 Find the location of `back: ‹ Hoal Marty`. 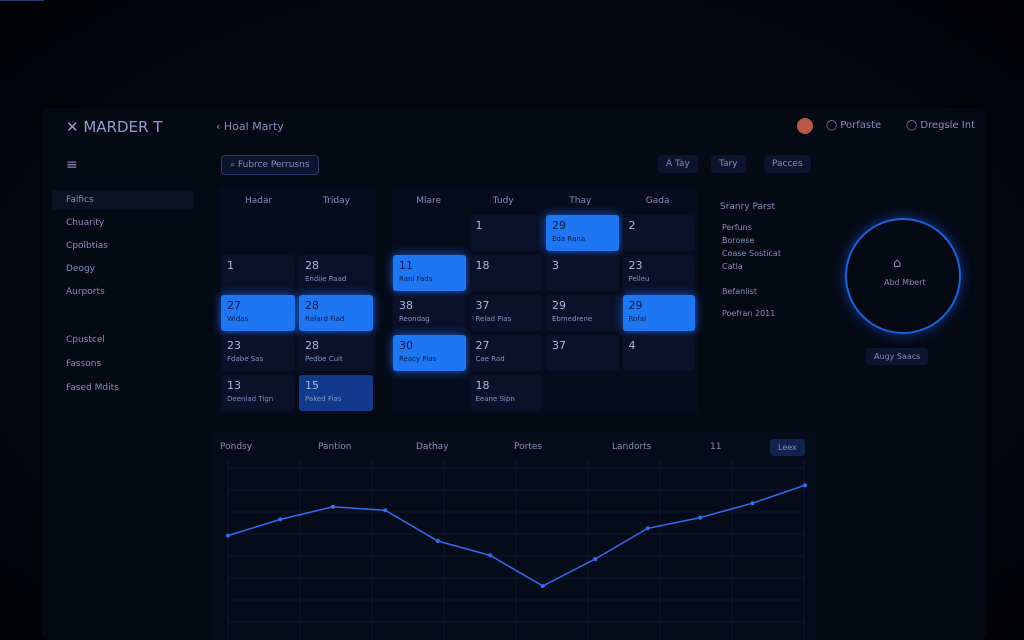

back: ‹ Hoal Marty is located at coordinates (250, 126).